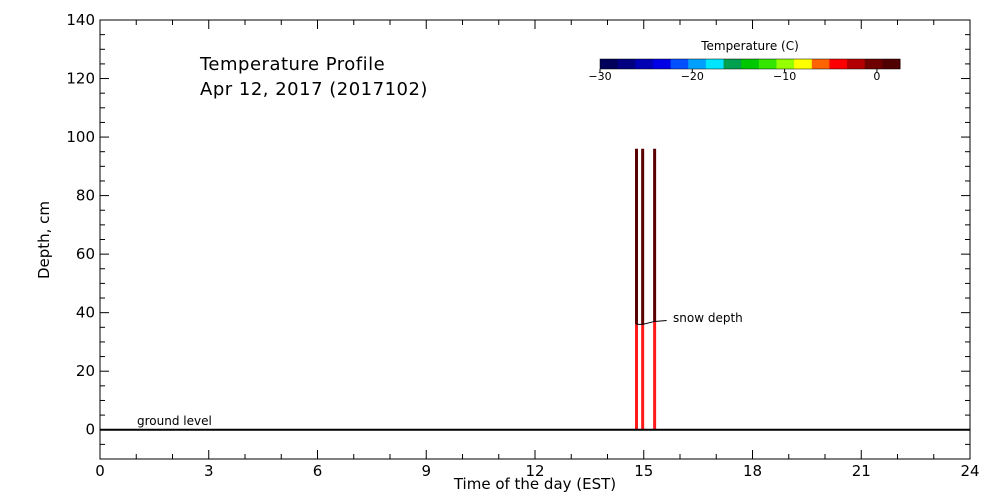 Image resolution: width=1000 pixels, height=500 pixels. I want to click on ground-level-label: ground level, so click(174, 421).